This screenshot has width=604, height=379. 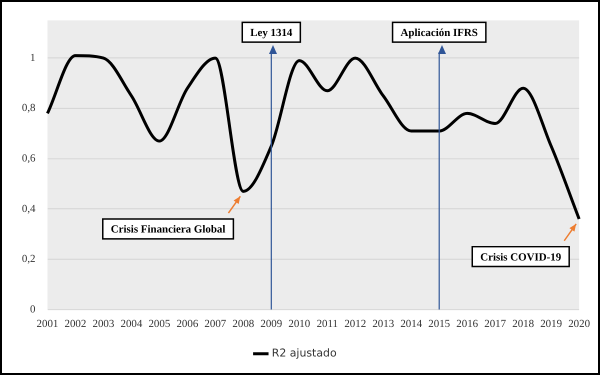 What do you see at coordinates (29, 259) in the screenshot?
I see `y-tick-label: 0,2` at bounding box center [29, 259].